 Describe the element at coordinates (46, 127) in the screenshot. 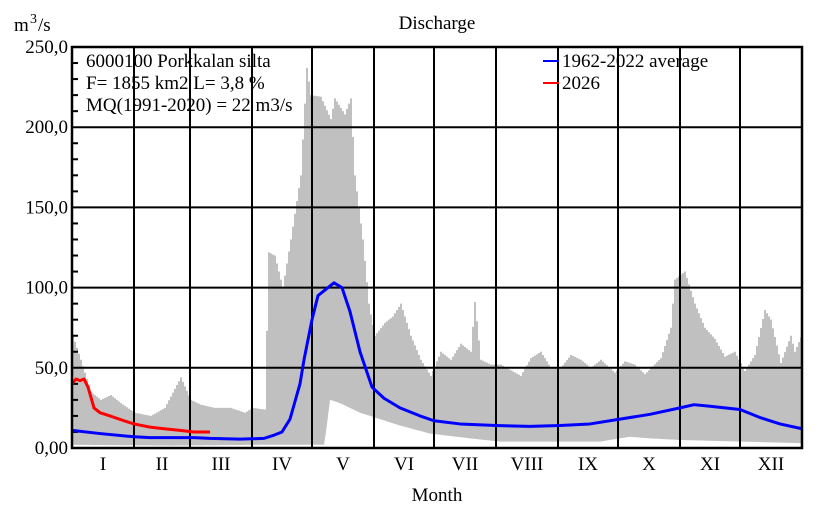

I see `y-tick-label: 200,0` at that location.